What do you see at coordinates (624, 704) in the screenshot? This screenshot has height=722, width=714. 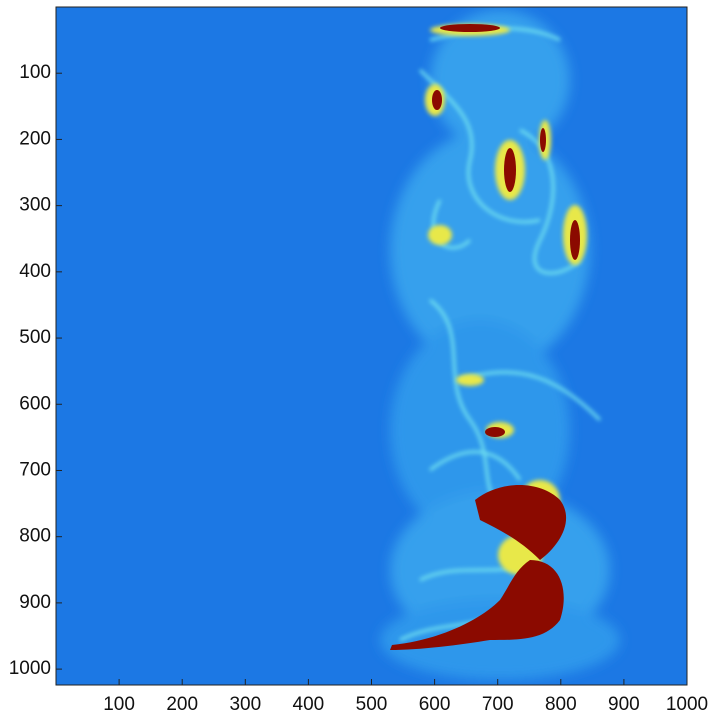 I see `x-tick-label: 900` at bounding box center [624, 704].